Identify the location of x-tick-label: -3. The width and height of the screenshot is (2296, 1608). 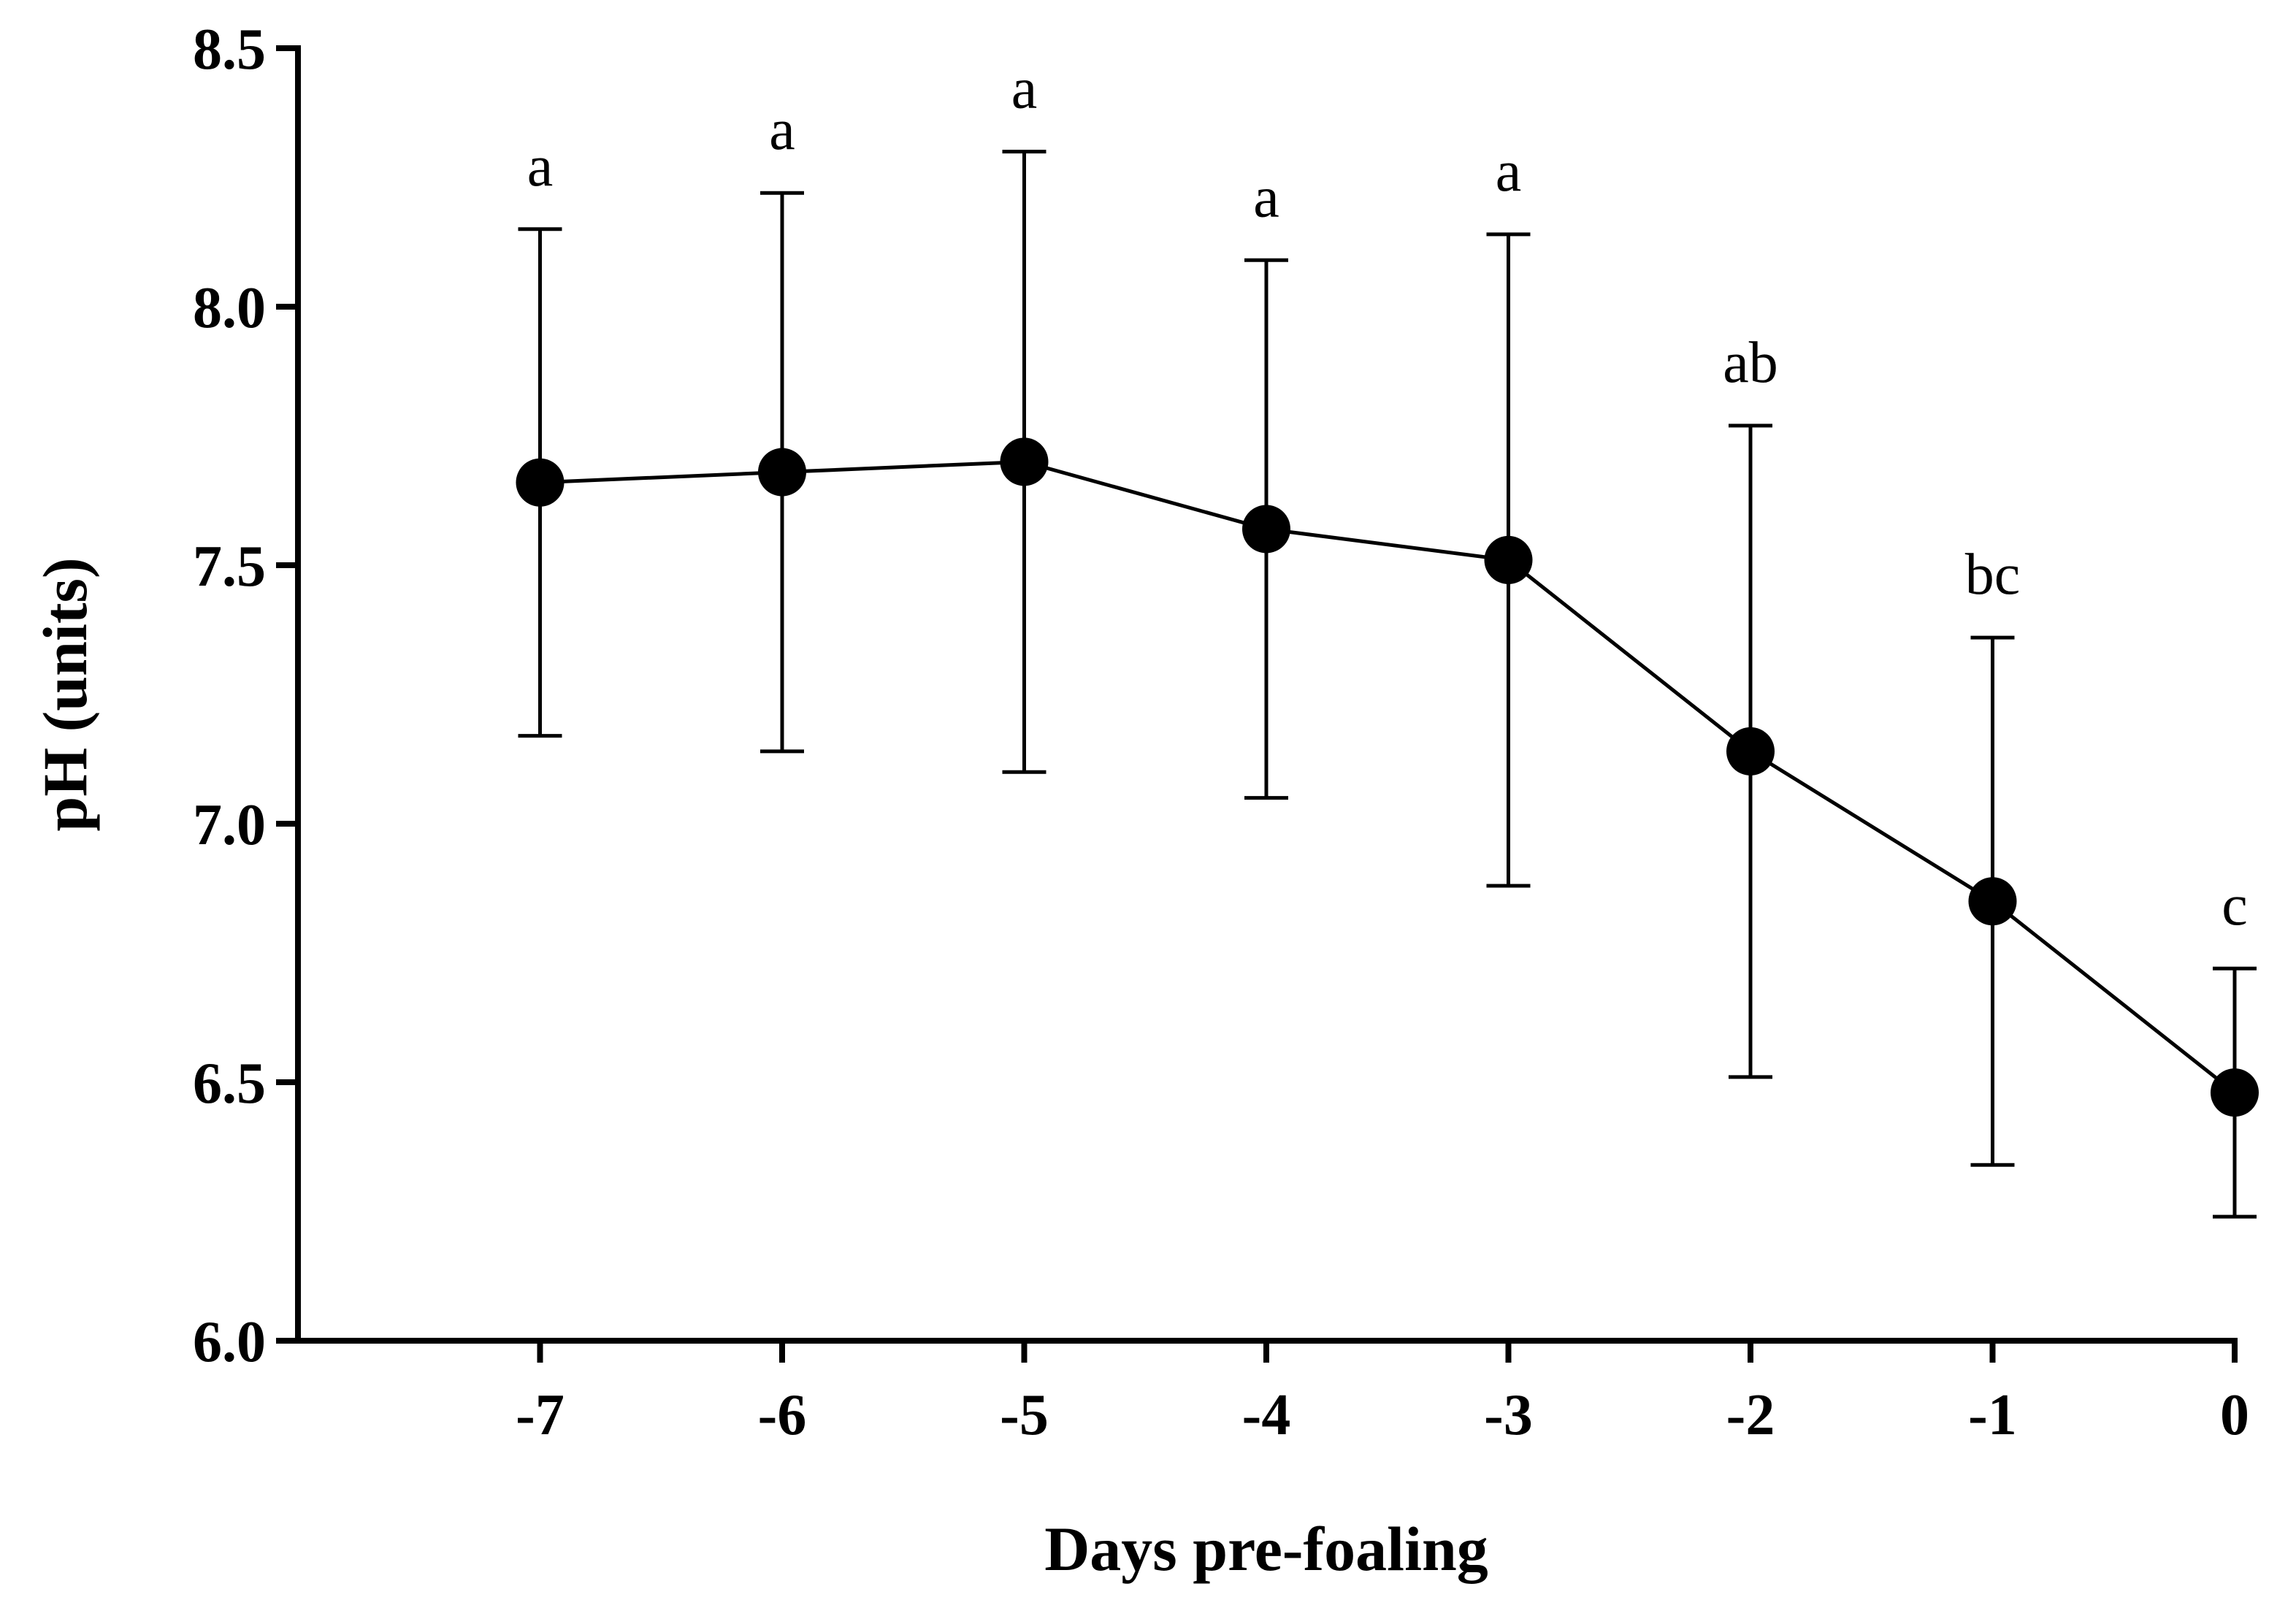
(1509, 1415).